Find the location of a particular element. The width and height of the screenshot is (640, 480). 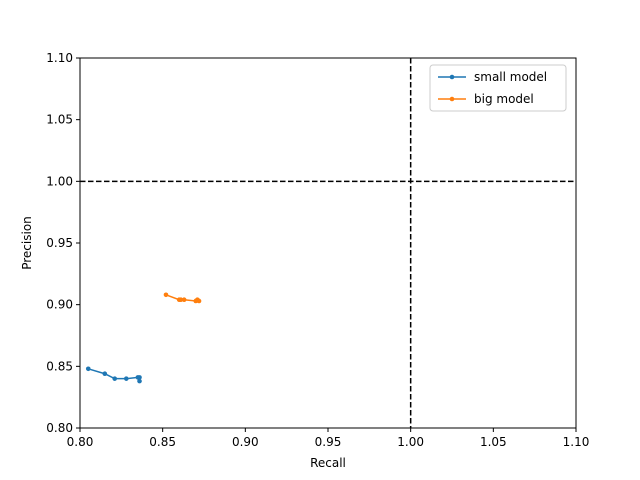

x-tick-label: 0.85 is located at coordinates (162, 442).